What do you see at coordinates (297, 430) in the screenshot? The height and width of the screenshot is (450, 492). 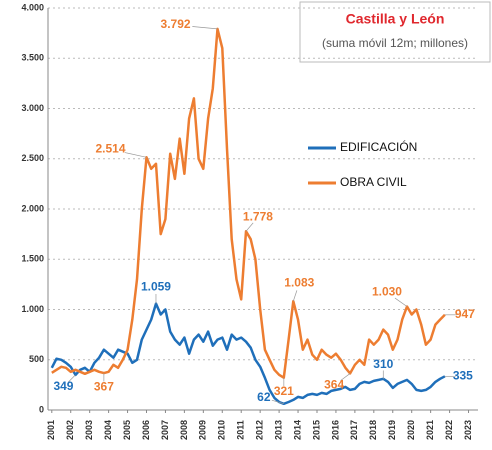 I see `x-tick-label: 2014` at bounding box center [297, 430].